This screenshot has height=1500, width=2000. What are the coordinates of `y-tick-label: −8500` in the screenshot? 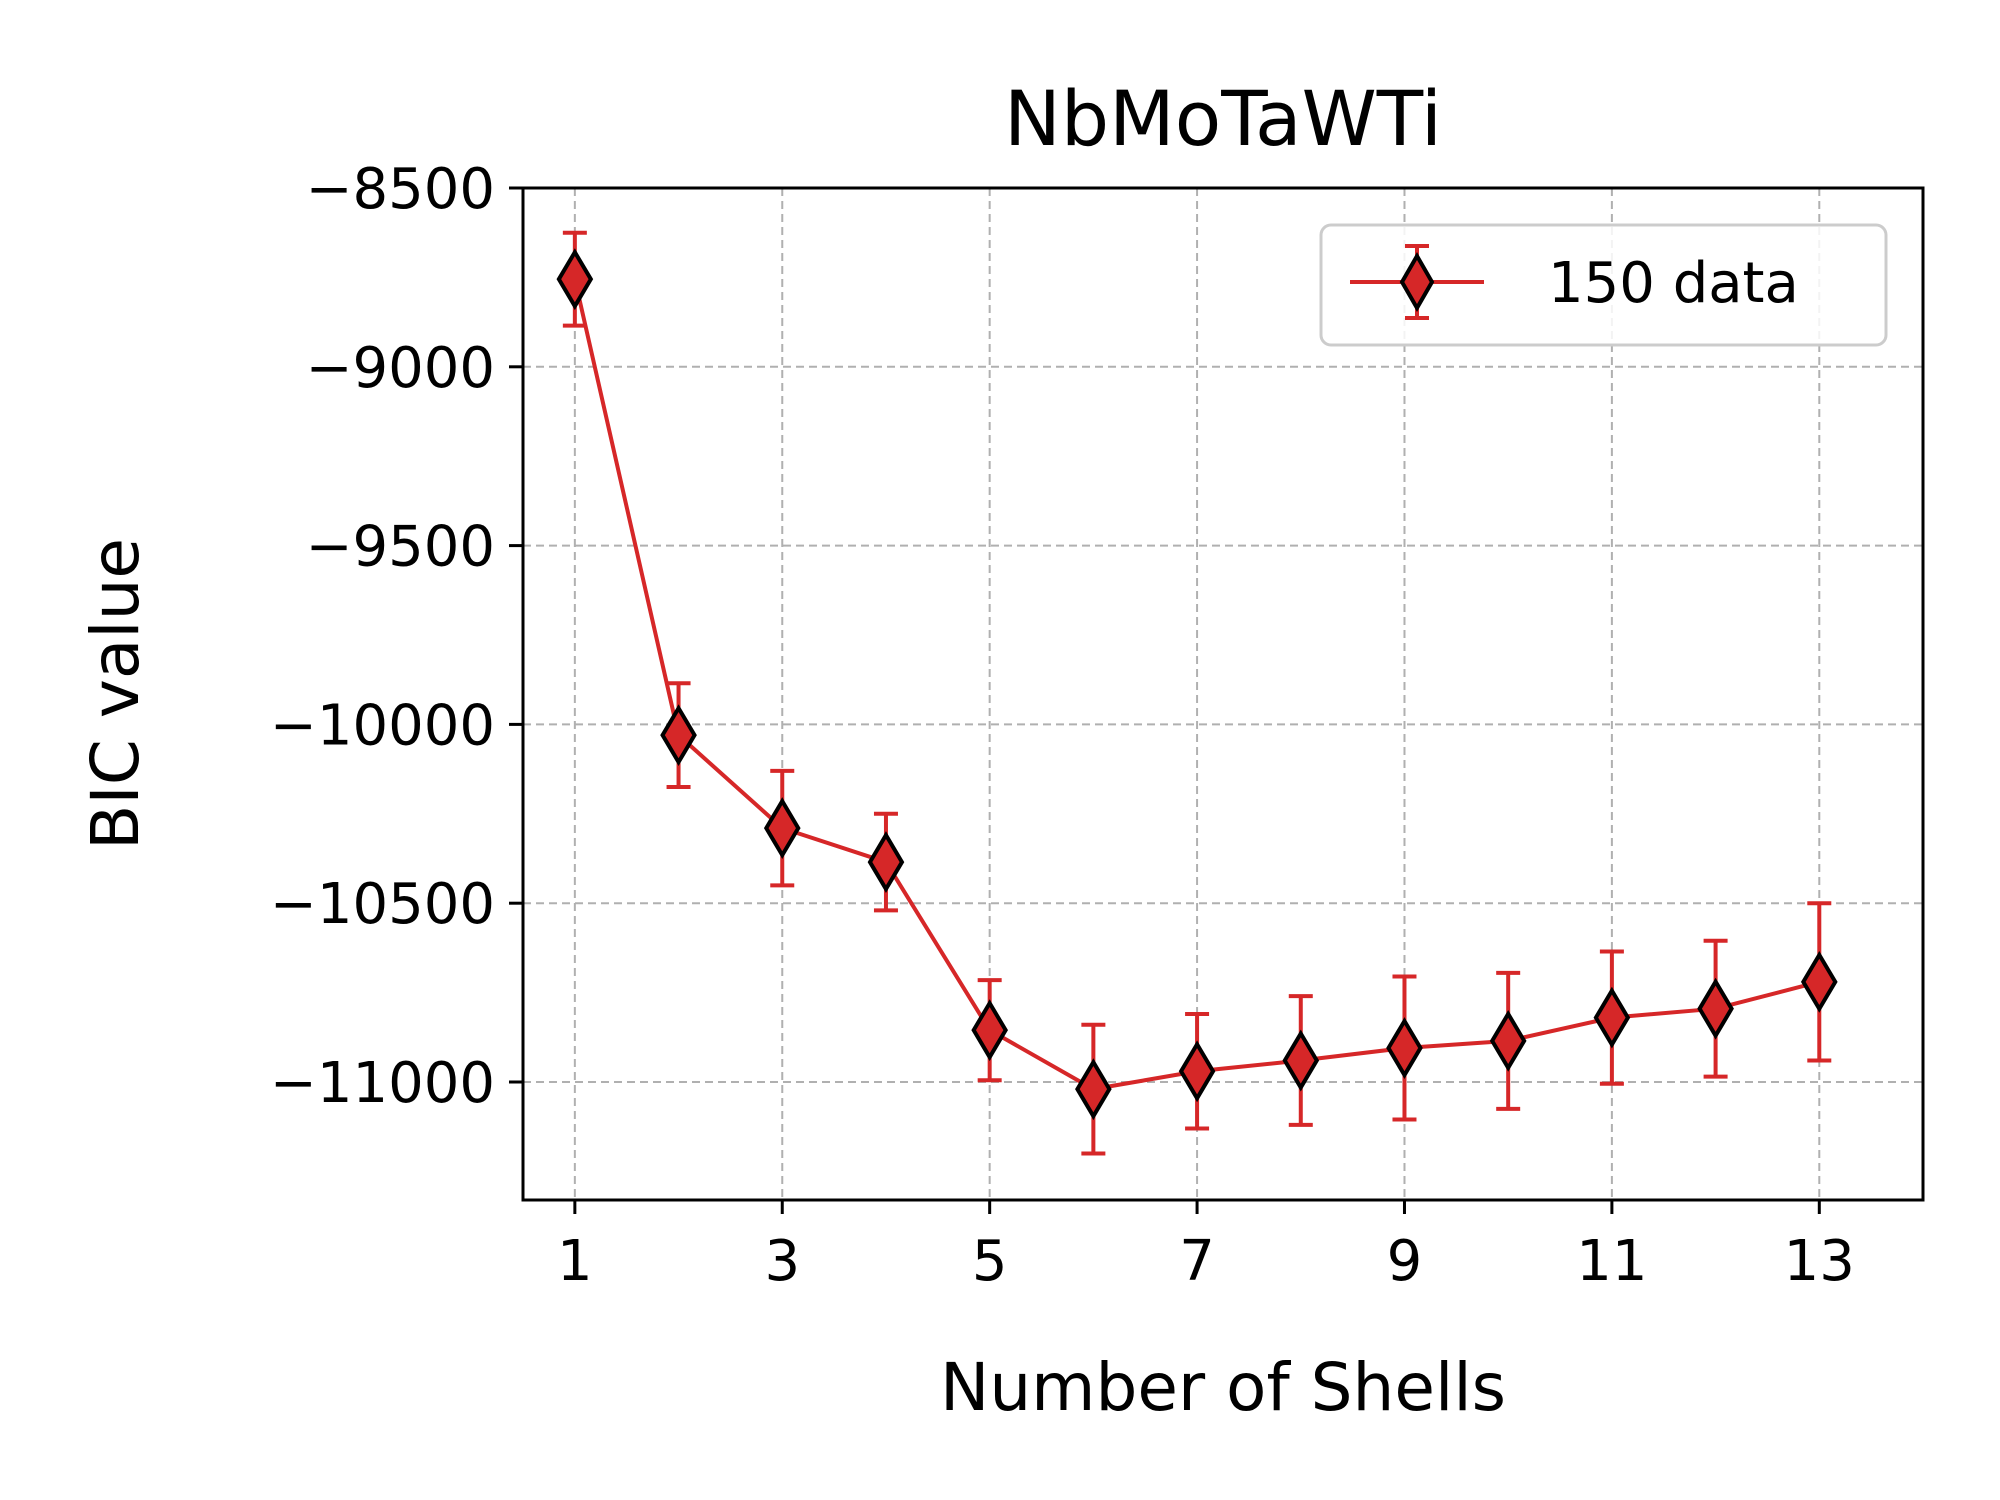 It's located at (400, 189).